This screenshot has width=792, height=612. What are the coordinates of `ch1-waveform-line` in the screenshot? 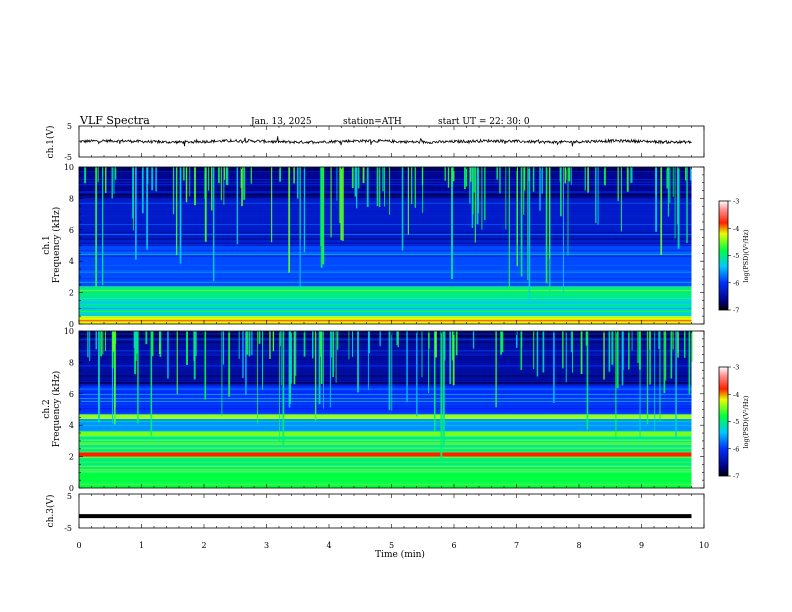 It's located at (385, 141).